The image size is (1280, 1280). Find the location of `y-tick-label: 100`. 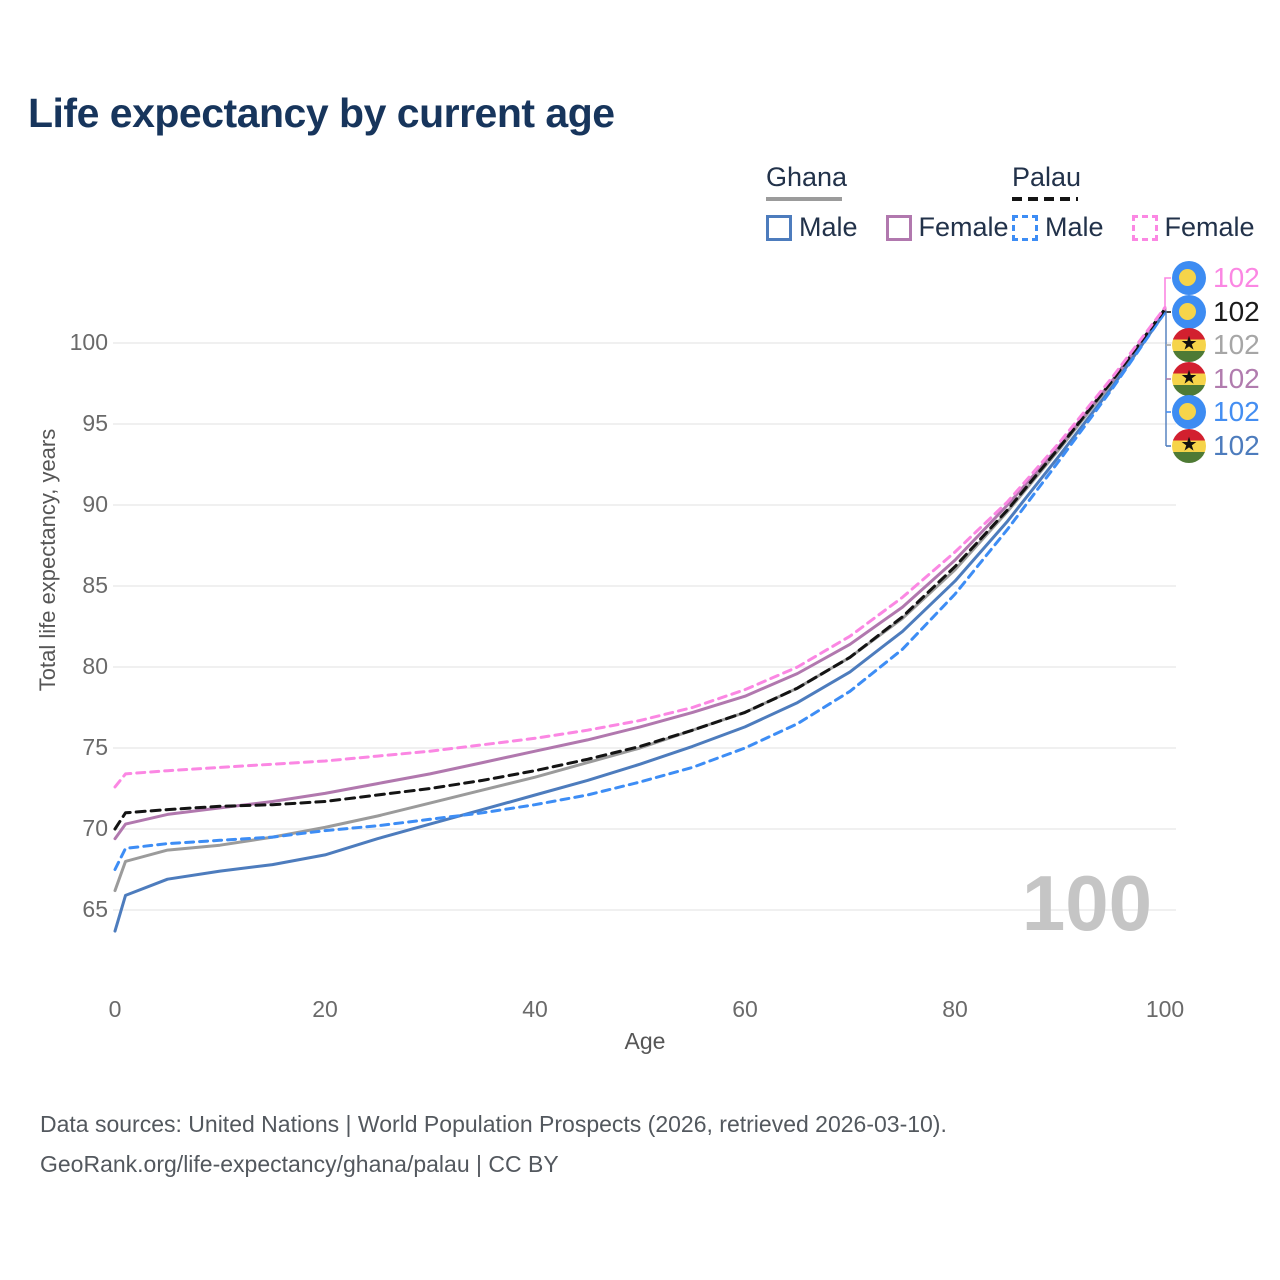

y-tick-label: 100 is located at coordinates (88, 342).